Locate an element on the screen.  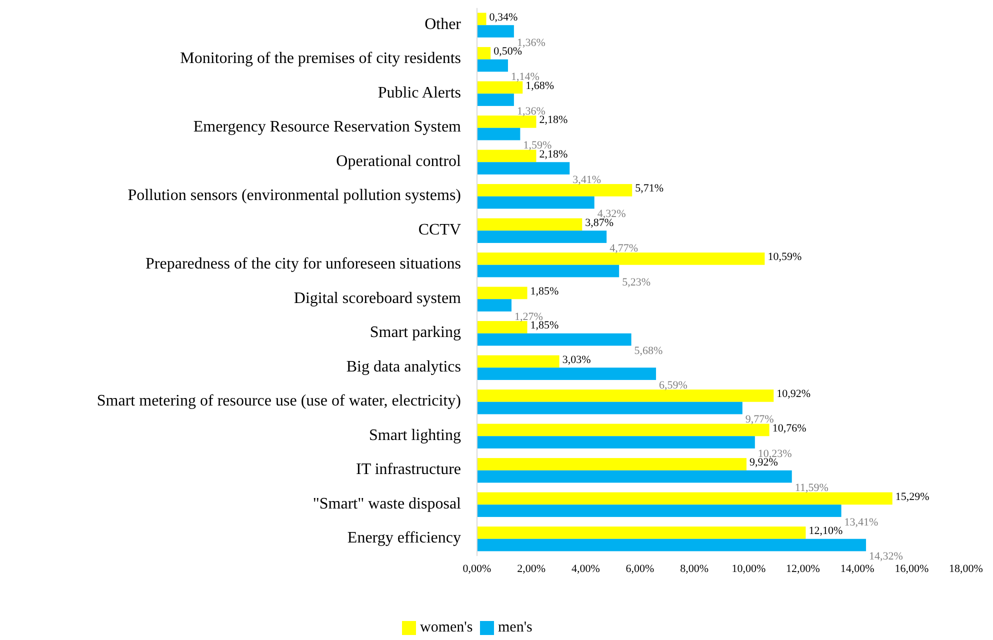
y-tick-label: "Smart" waste disposal is located at coordinates (387, 503).